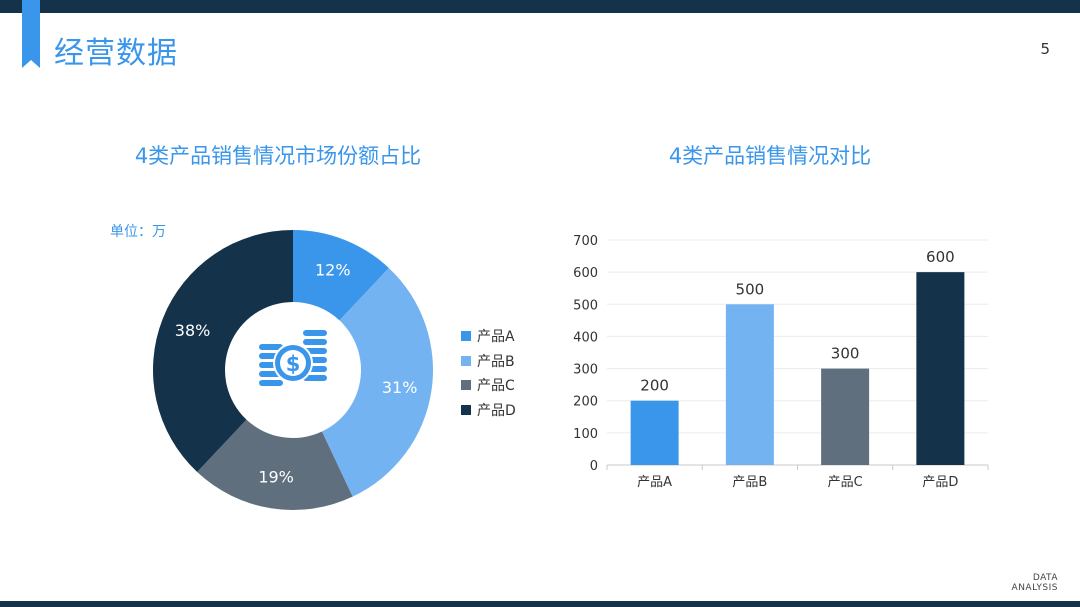  What do you see at coordinates (654, 482) in the screenshot?
I see `x-tick-label: 产品A` at bounding box center [654, 482].